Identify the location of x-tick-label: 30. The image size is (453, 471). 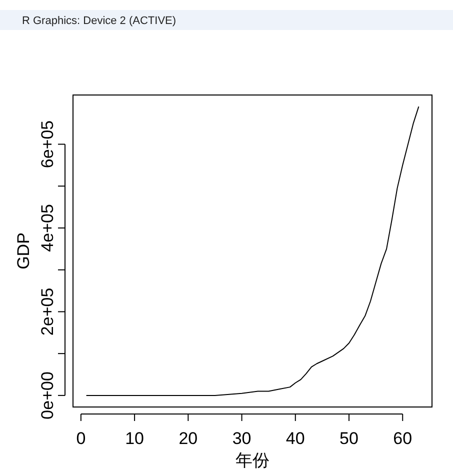
(242, 438).